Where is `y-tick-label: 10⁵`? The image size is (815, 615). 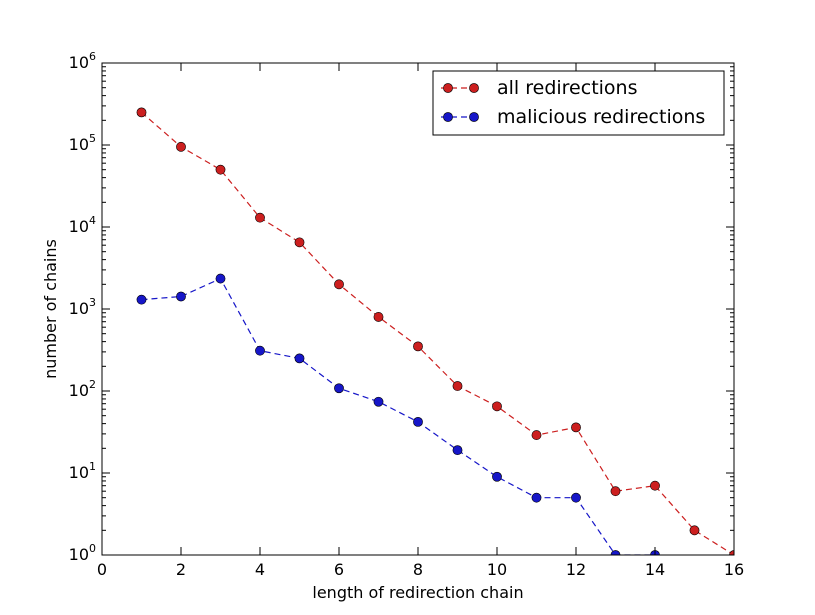 y-tick-label: 10⁵ is located at coordinates (82, 143).